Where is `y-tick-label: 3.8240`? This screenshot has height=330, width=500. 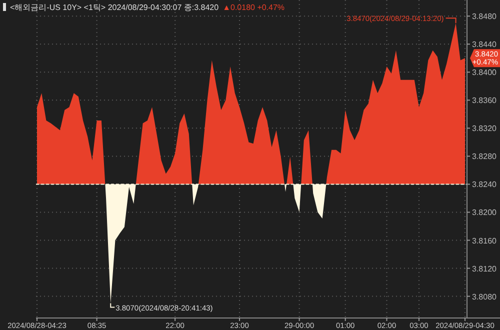
y-tick-label: 3.8240 is located at coordinates (485, 185).